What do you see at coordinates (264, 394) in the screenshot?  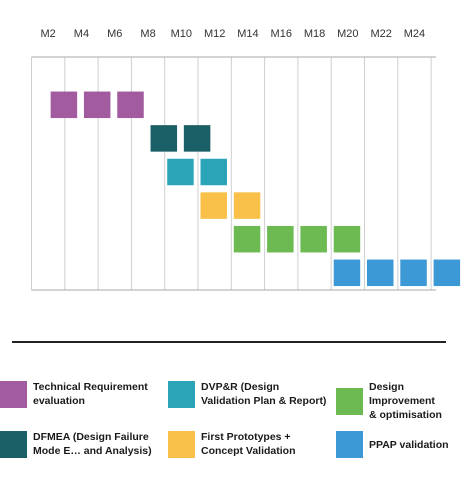 I see `legend-label-dvpr: DVP&R (Design Validation Plan & Report)` at bounding box center [264, 394].